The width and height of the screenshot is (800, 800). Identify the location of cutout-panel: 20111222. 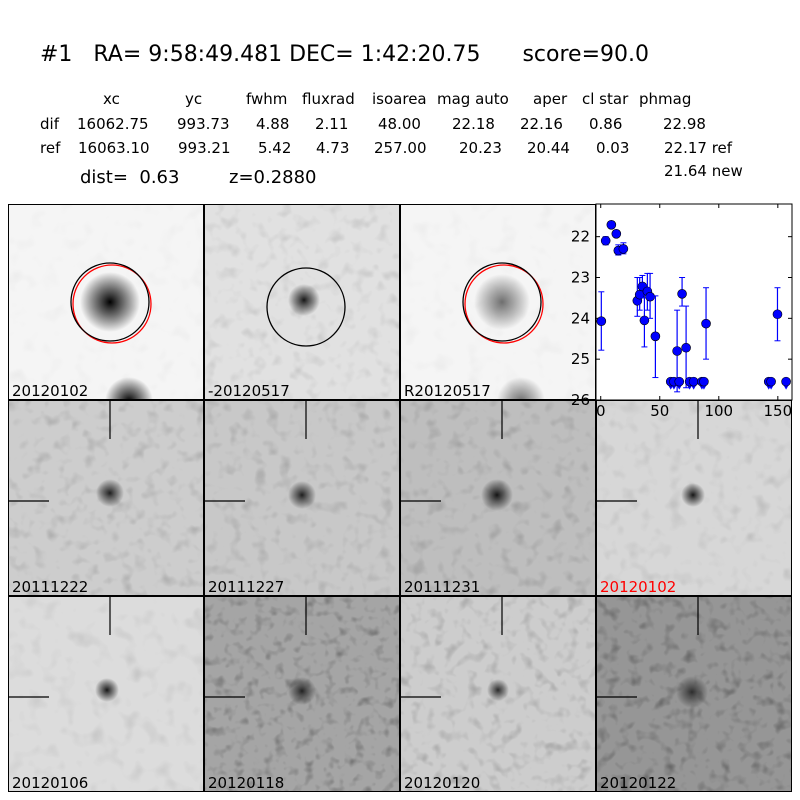
(106, 498).